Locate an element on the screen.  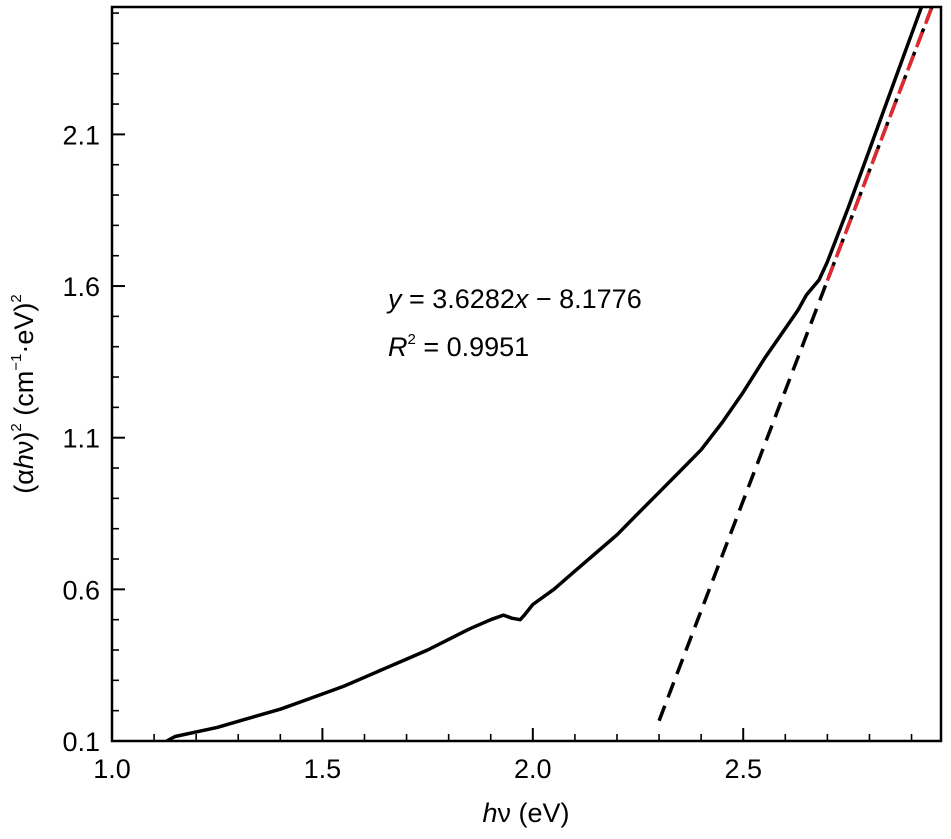
y-tick-label: 0.1 is located at coordinates (81, 742).